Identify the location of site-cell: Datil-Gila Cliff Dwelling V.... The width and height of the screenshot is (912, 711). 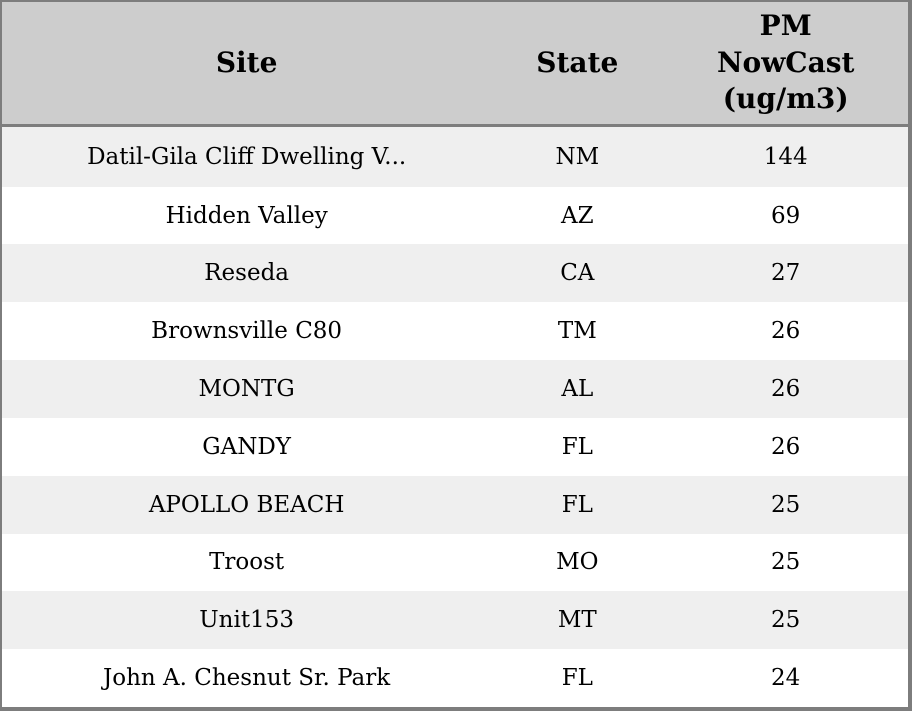
(247, 156).